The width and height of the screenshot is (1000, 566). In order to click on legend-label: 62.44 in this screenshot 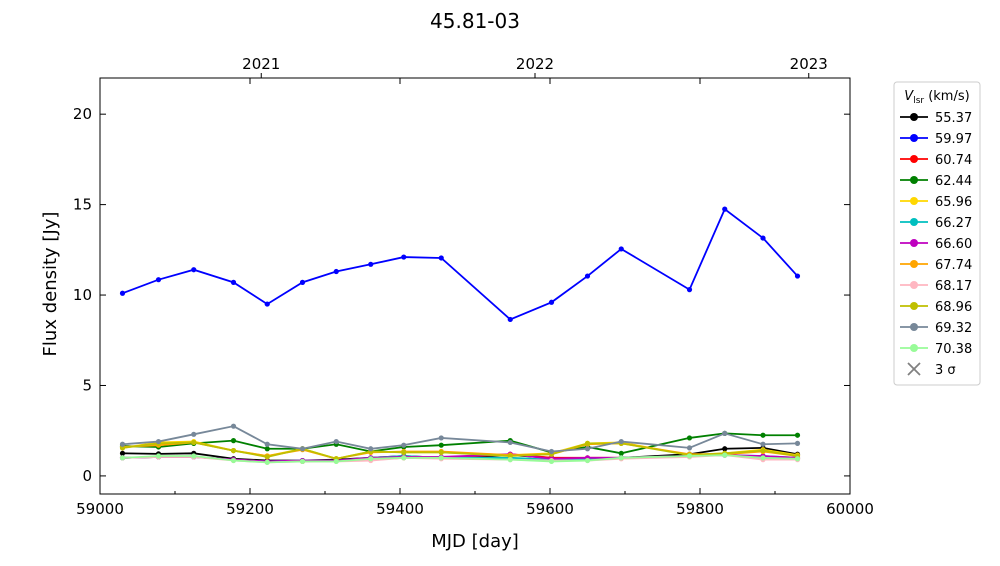, I will do `click(953, 181)`.